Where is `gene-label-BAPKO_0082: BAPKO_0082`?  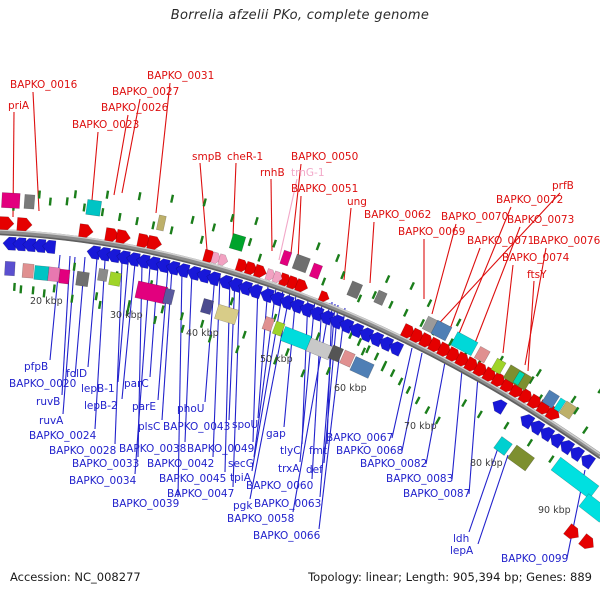 gene-label-BAPKO_0082: BAPKO_0082 is located at coordinates (393, 464).